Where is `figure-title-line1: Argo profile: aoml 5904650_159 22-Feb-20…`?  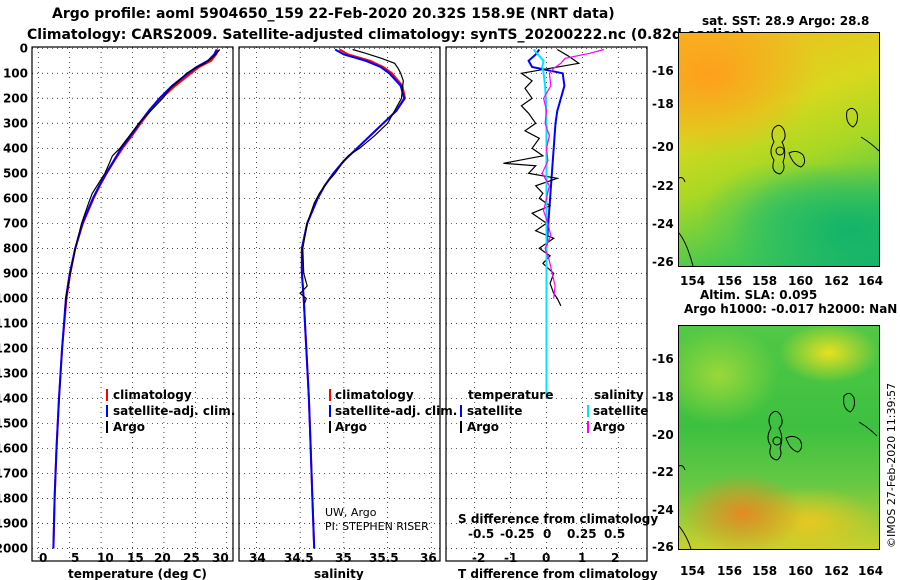
figure-title-line1: Argo profile: aoml 5904650_159 22-Feb-20… is located at coordinates (333, 14).